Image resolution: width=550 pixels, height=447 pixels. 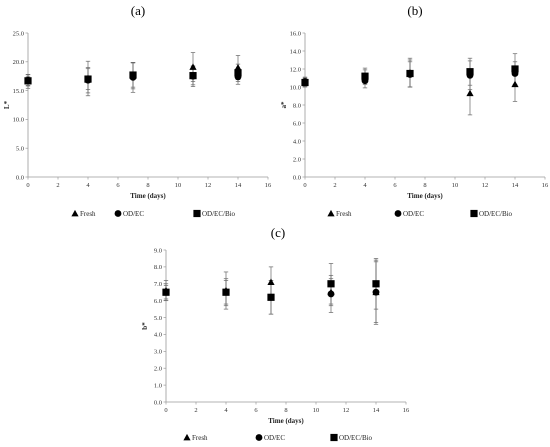 I want to click on y-axis-title: L*, so click(x=7, y=104).